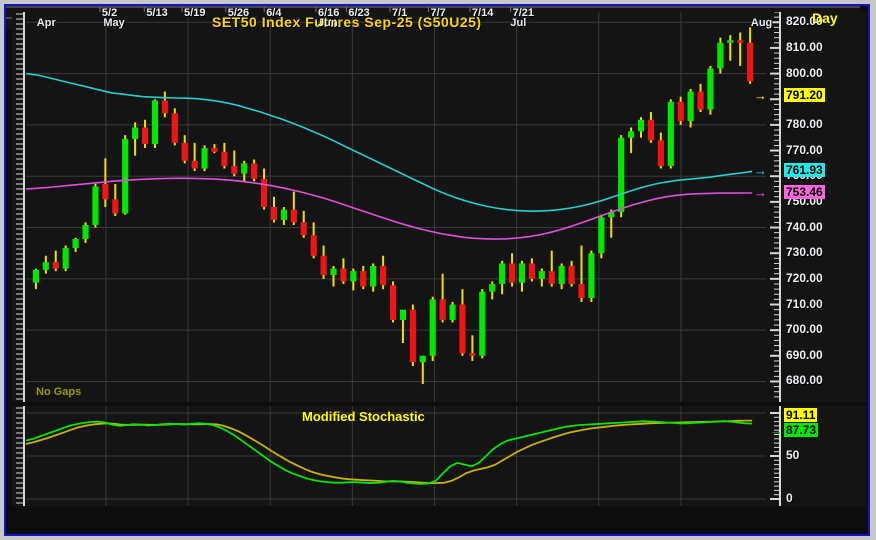 This screenshot has width=876, height=540. Describe the element at coordinates (801, 415) in the screenshot. I see `stochastic-slow-callout: 91.11` at that location.